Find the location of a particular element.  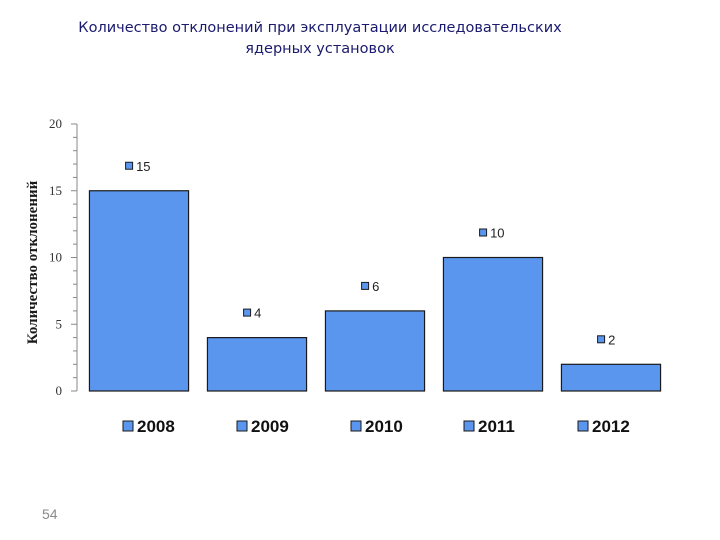

y-axis-label: Количество отклонений is located at coordinates (33, 262).